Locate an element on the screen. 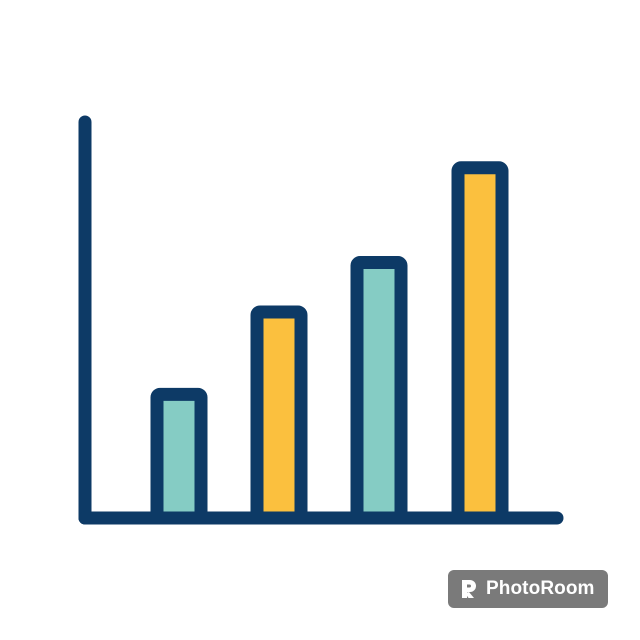 This screenshot has width=640, height=640. watermark-text: PhotoRoom is located at coordinates (540, 588).